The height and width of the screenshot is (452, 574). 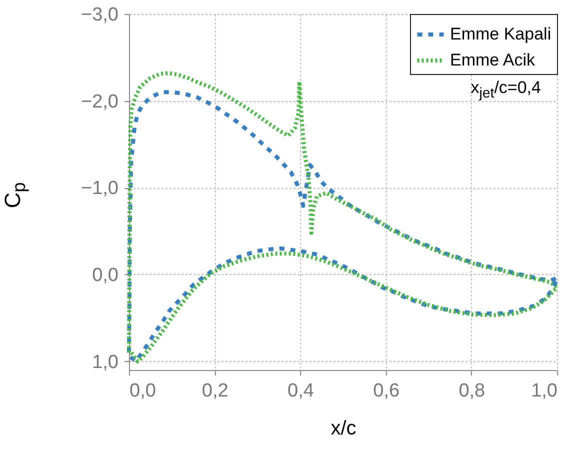 What do you see at coordinates (343, 429) in the screenshot?
I see `x-axis-title: x/c` at bounding box center [343, 429].